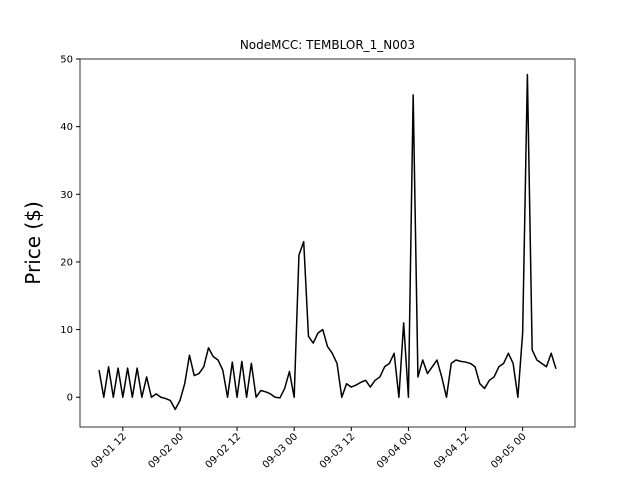 The image size is (640, 480). What do you see at coordinates (70, 398) in the screenshot?
I see `y-tick-label: 0` at bounding box center [70, 398].